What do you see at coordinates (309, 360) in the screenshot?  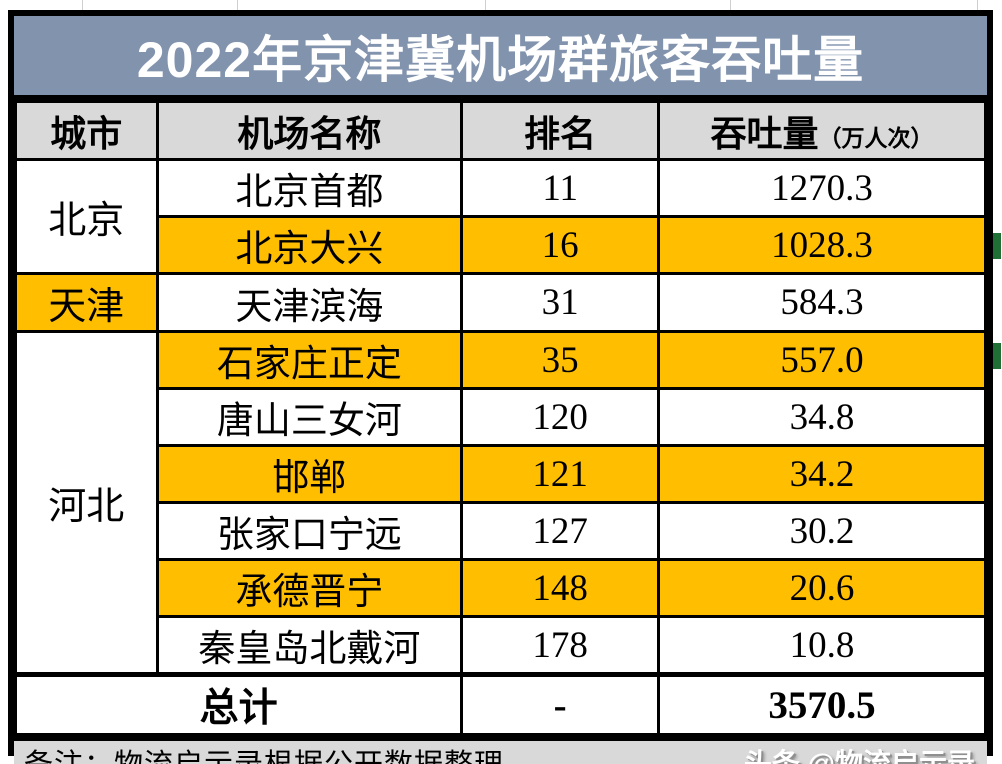 I see `airport-cell: 石家庄正定` at bounding box center [309, 360].